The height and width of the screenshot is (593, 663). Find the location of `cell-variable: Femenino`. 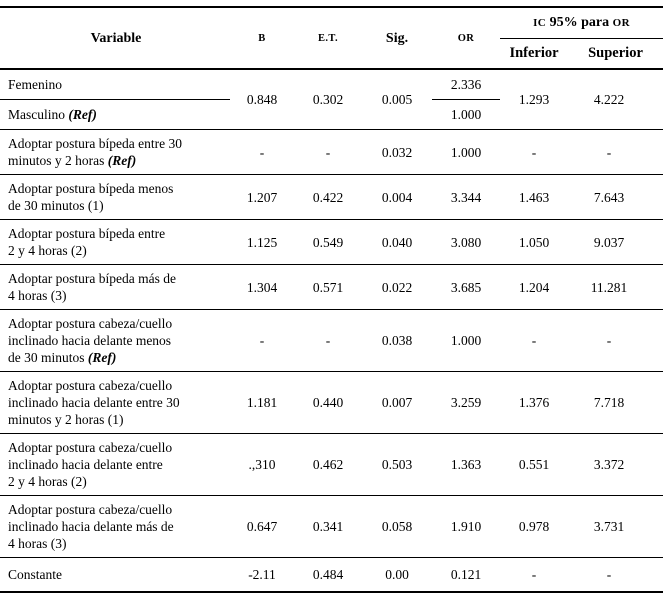

cell-variable: Femenino is located at coordinates (115, 84).